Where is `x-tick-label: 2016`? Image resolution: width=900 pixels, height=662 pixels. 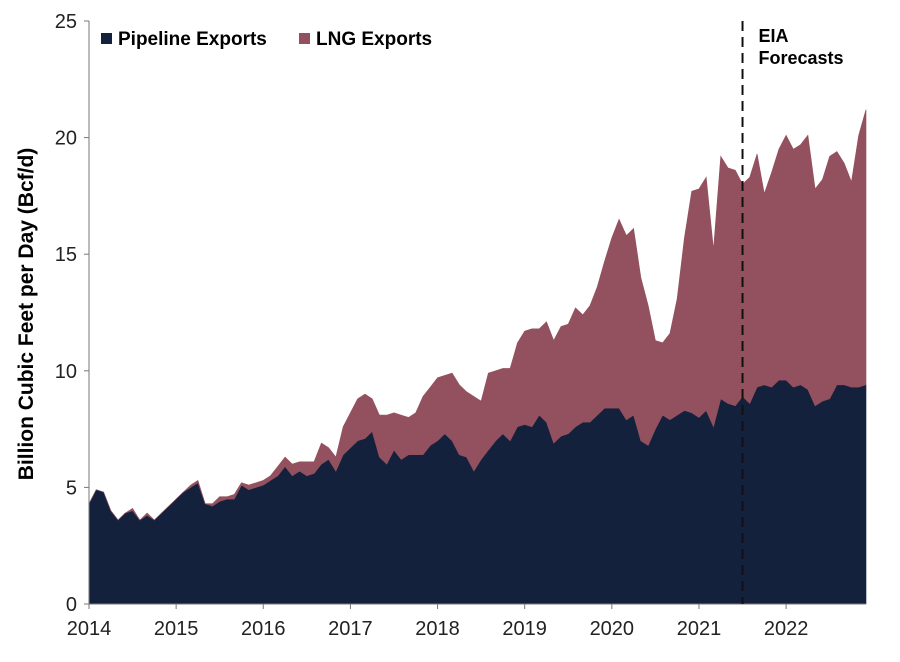 x-tick-label: 2016 is located at coordinates (263, 629).